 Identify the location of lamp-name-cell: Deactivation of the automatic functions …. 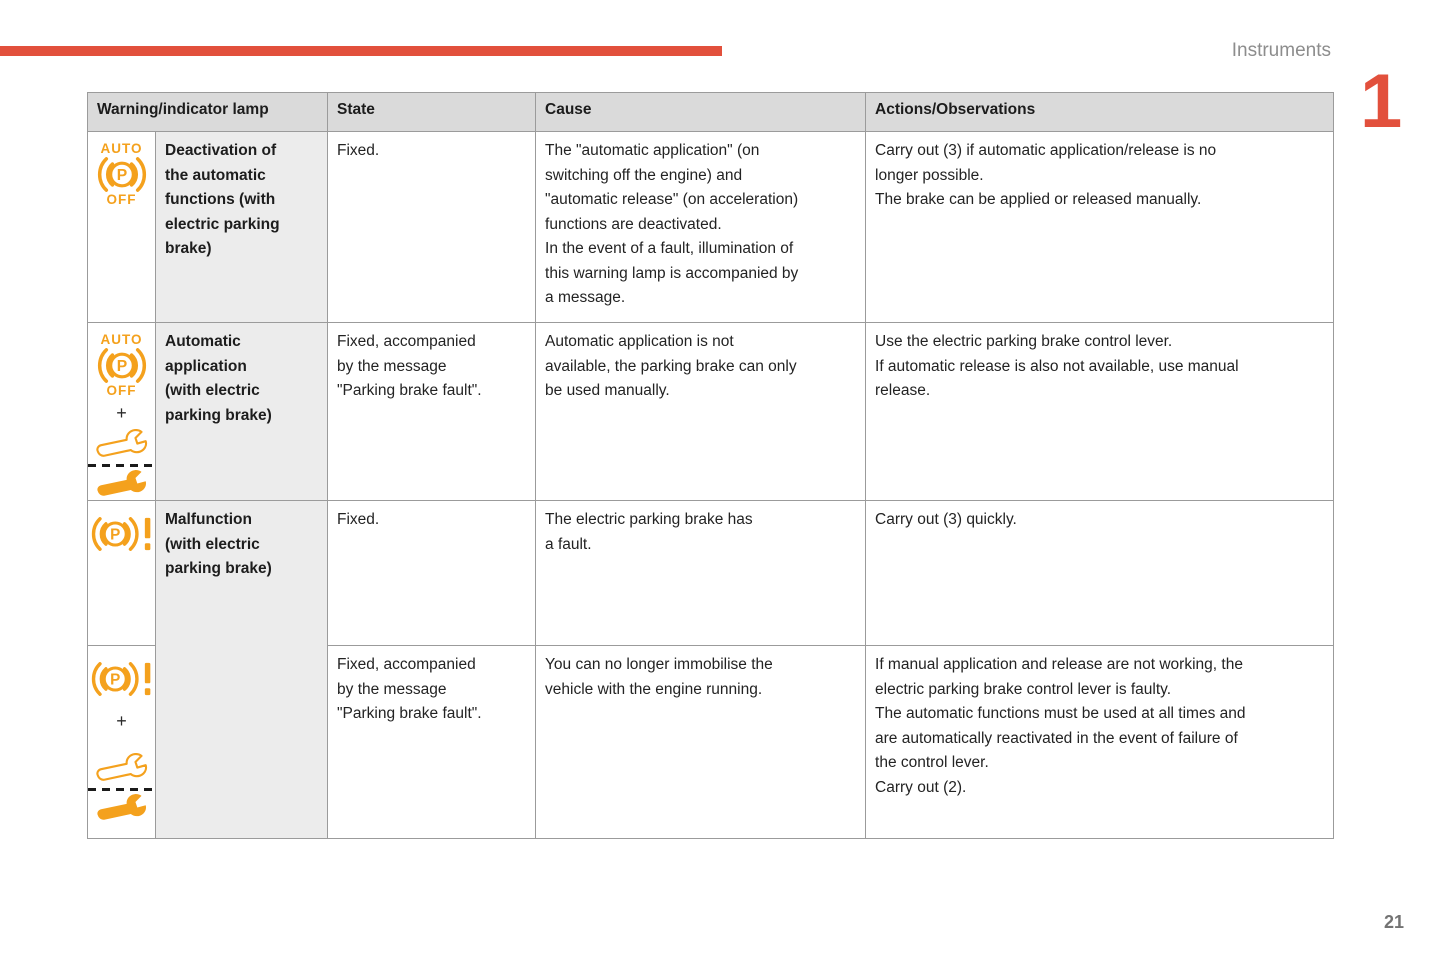
(241, 227).